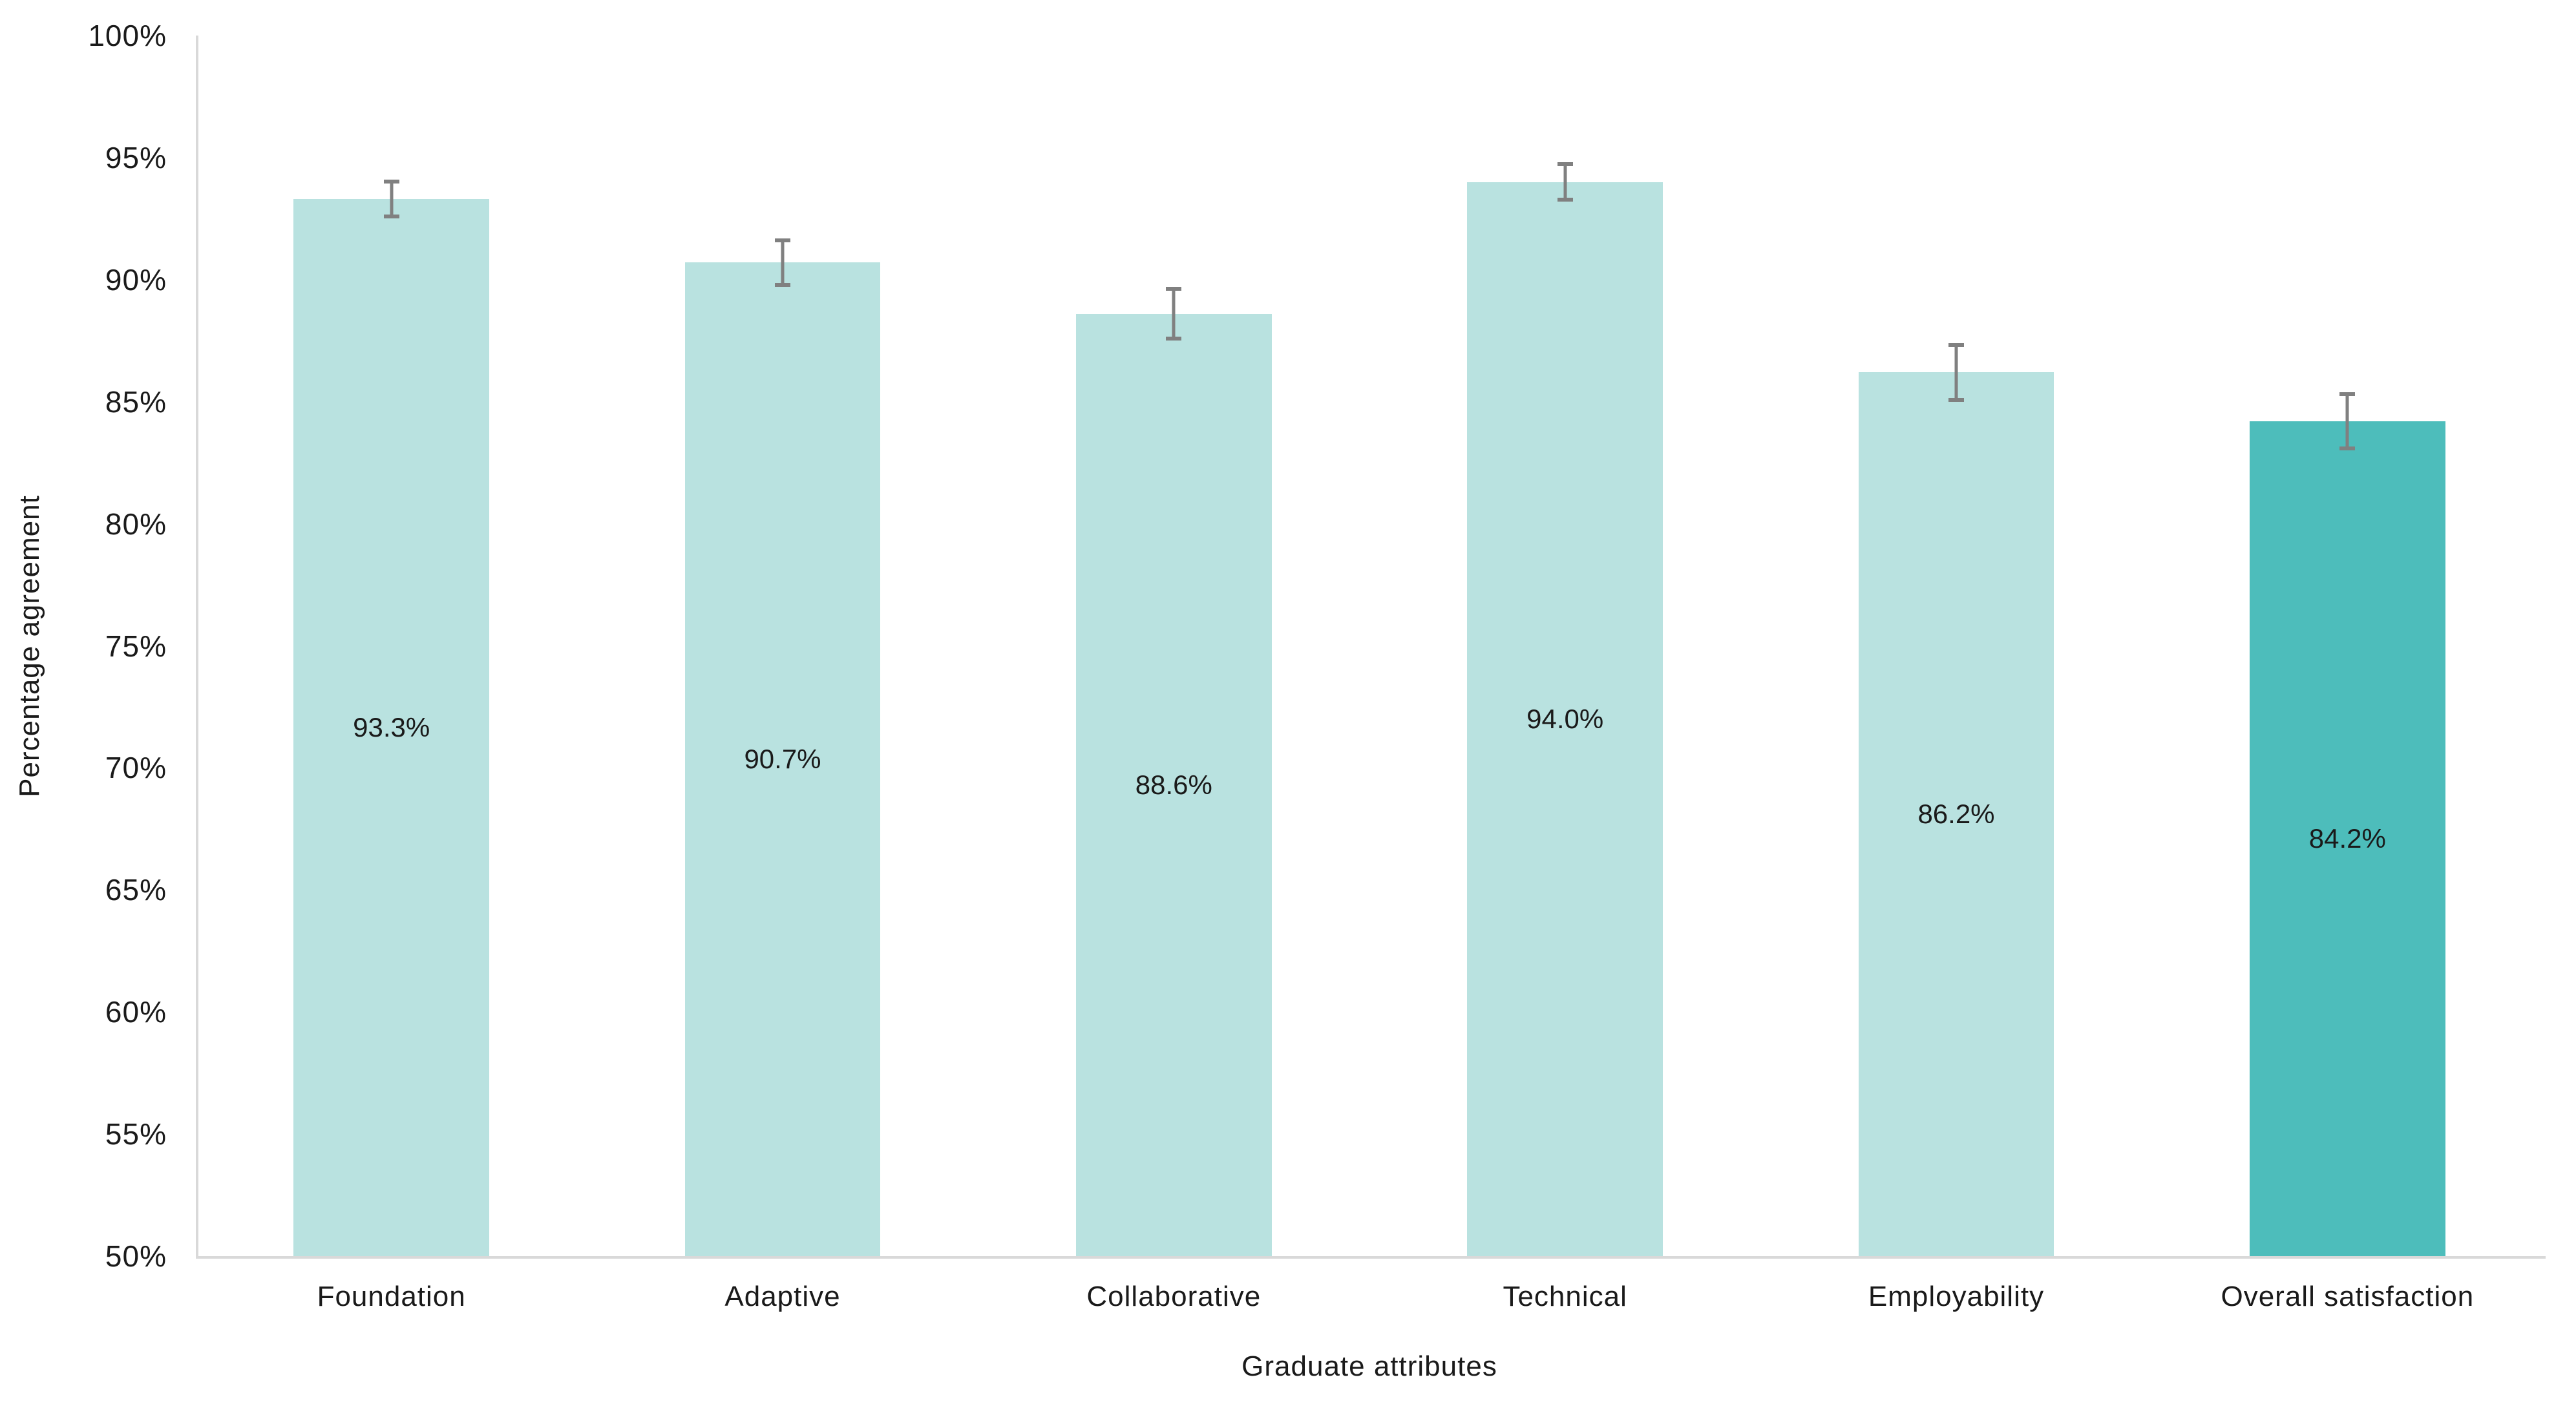 This screenshot has height=1406, width=2576. Describe the element at coordinates (136, 1134) in the screenshot. I see `y-tick-label: 55%` at that location.